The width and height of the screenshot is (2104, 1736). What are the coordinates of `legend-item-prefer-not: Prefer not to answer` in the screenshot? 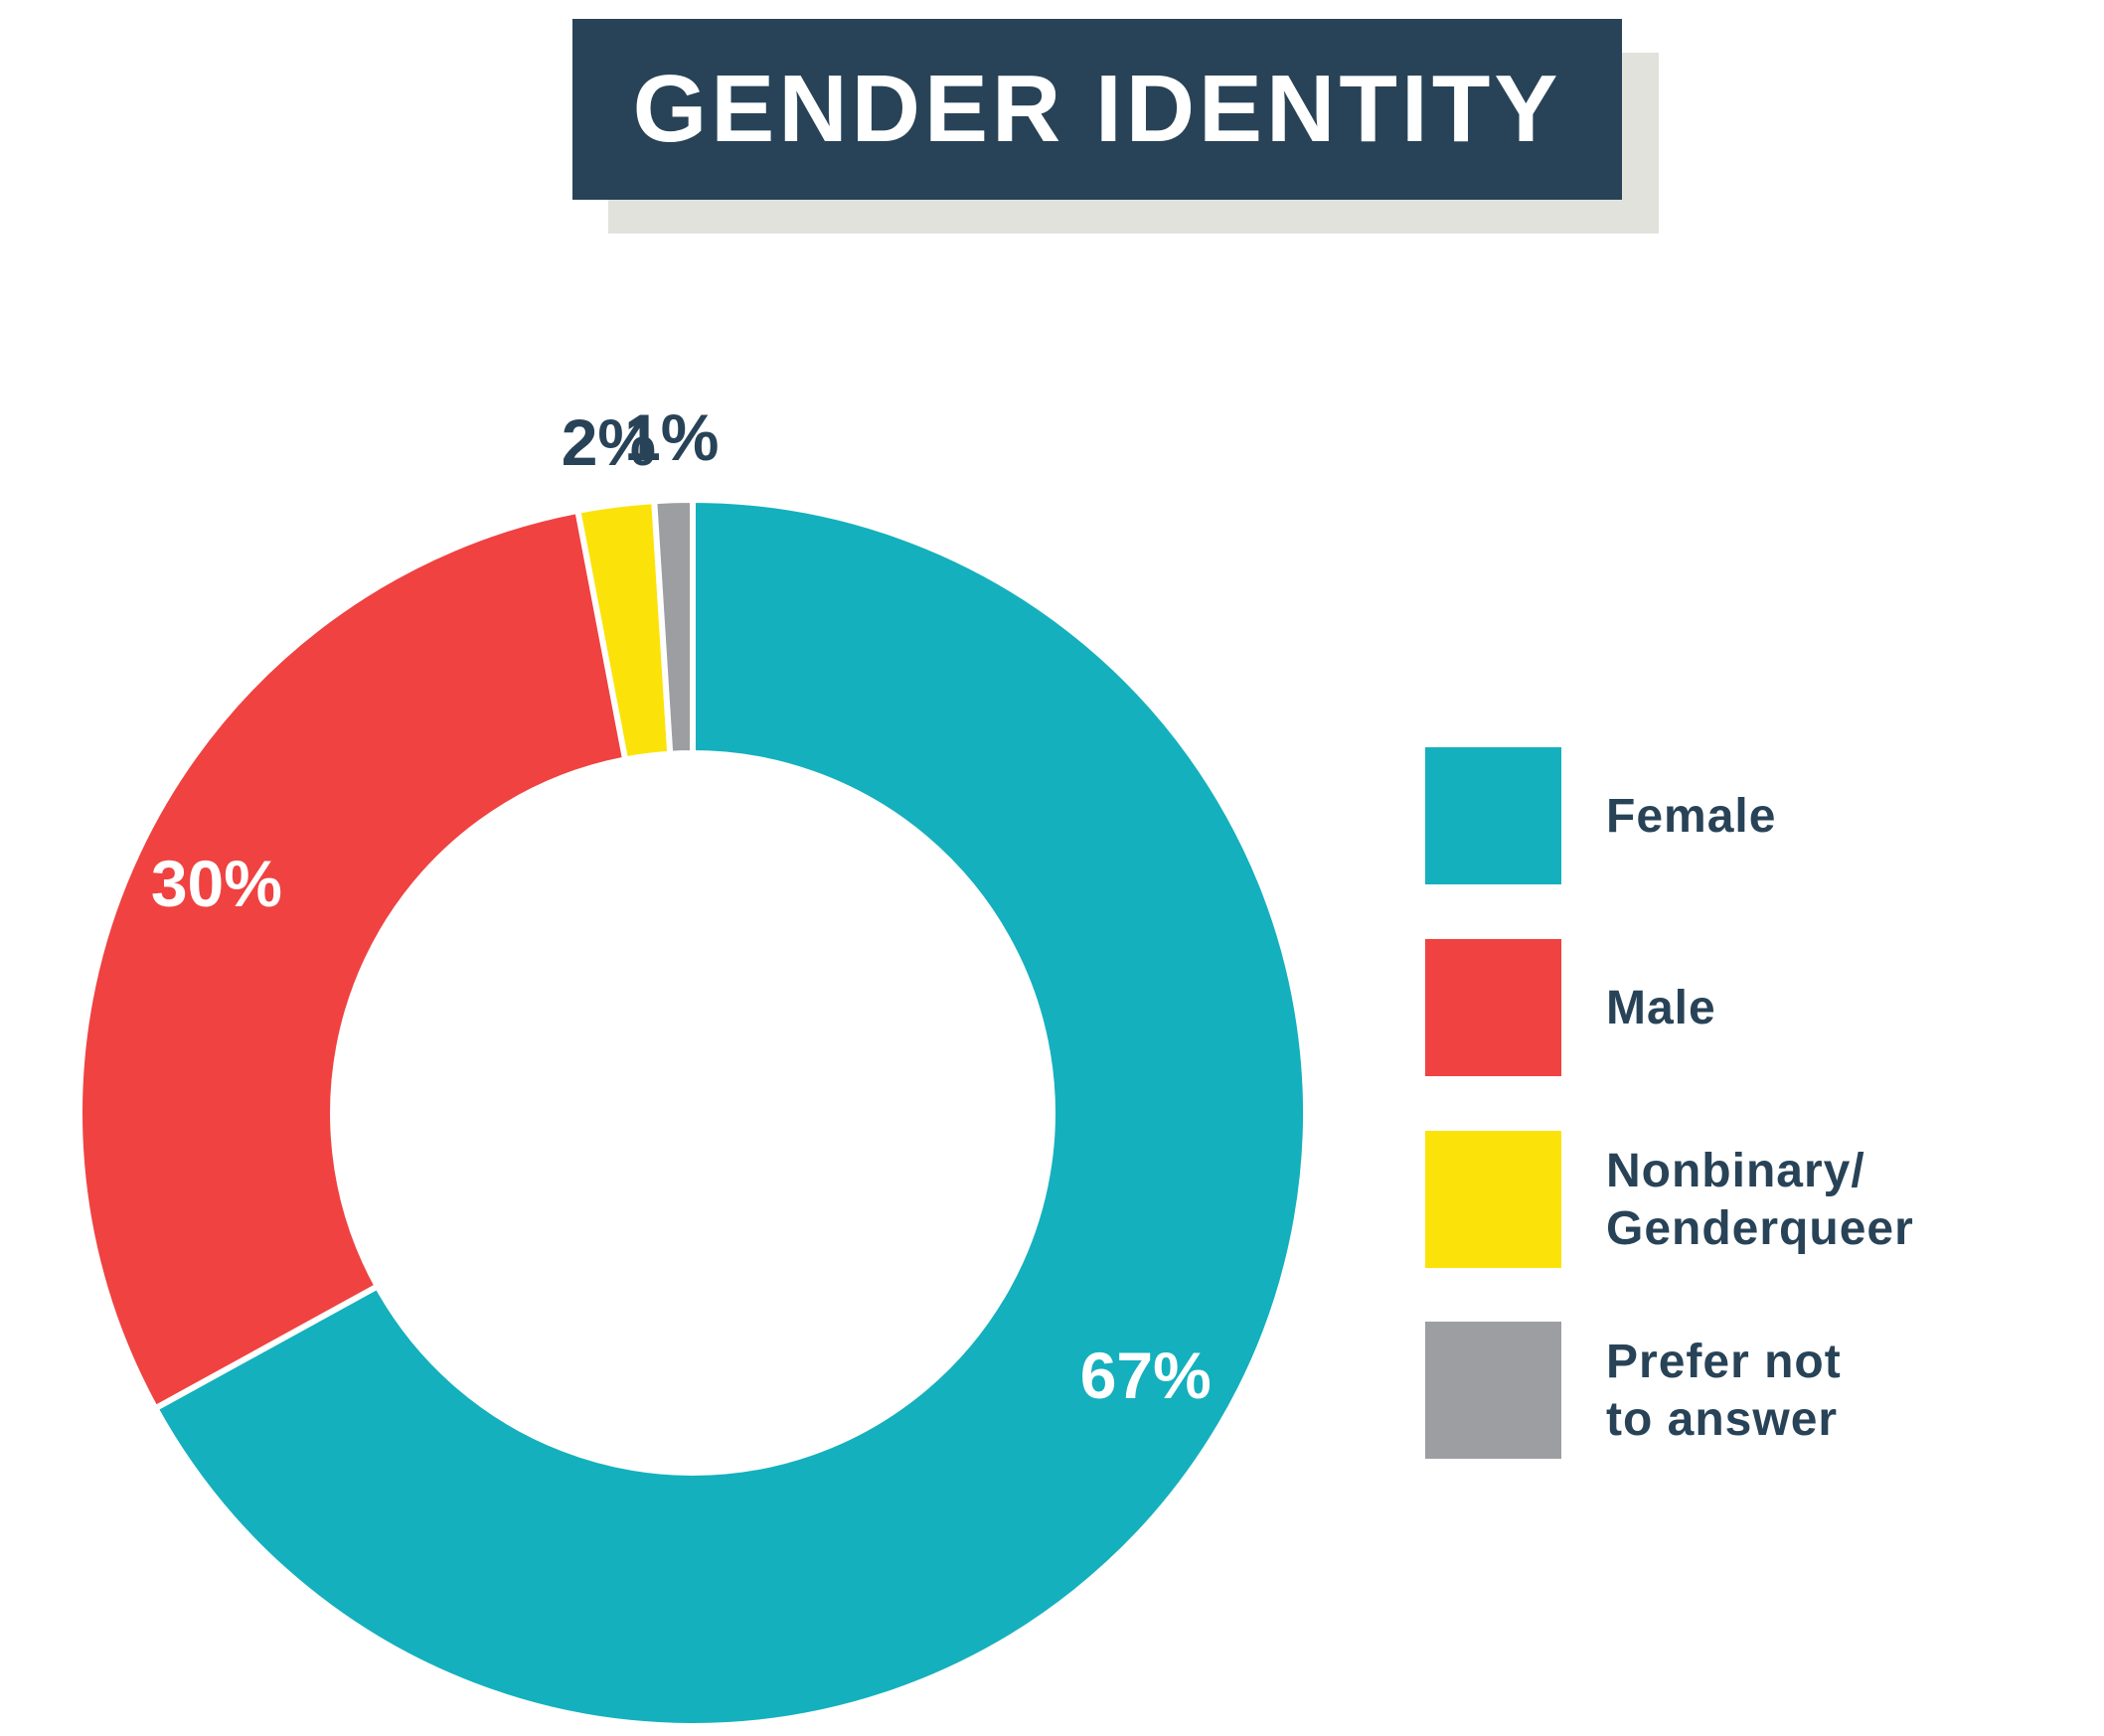 It's located at (1763, 1391).